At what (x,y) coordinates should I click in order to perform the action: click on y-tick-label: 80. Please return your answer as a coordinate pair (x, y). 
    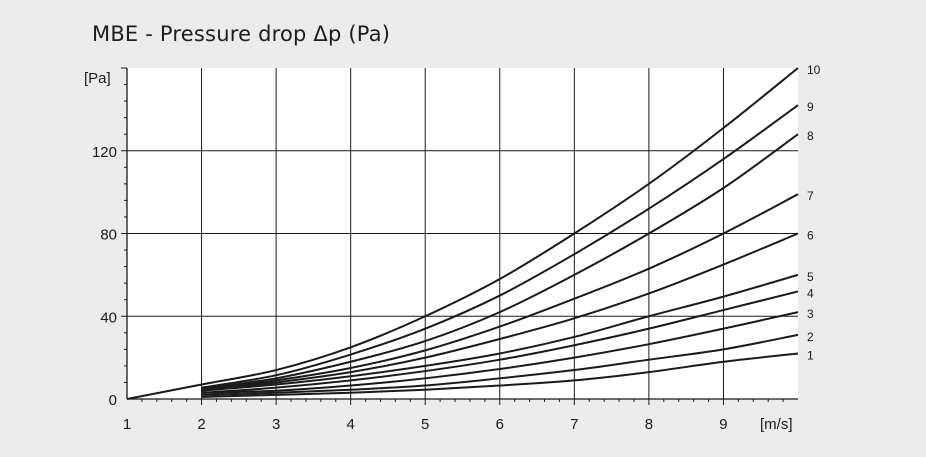
    Looking at the image, I should click on (108, 235).